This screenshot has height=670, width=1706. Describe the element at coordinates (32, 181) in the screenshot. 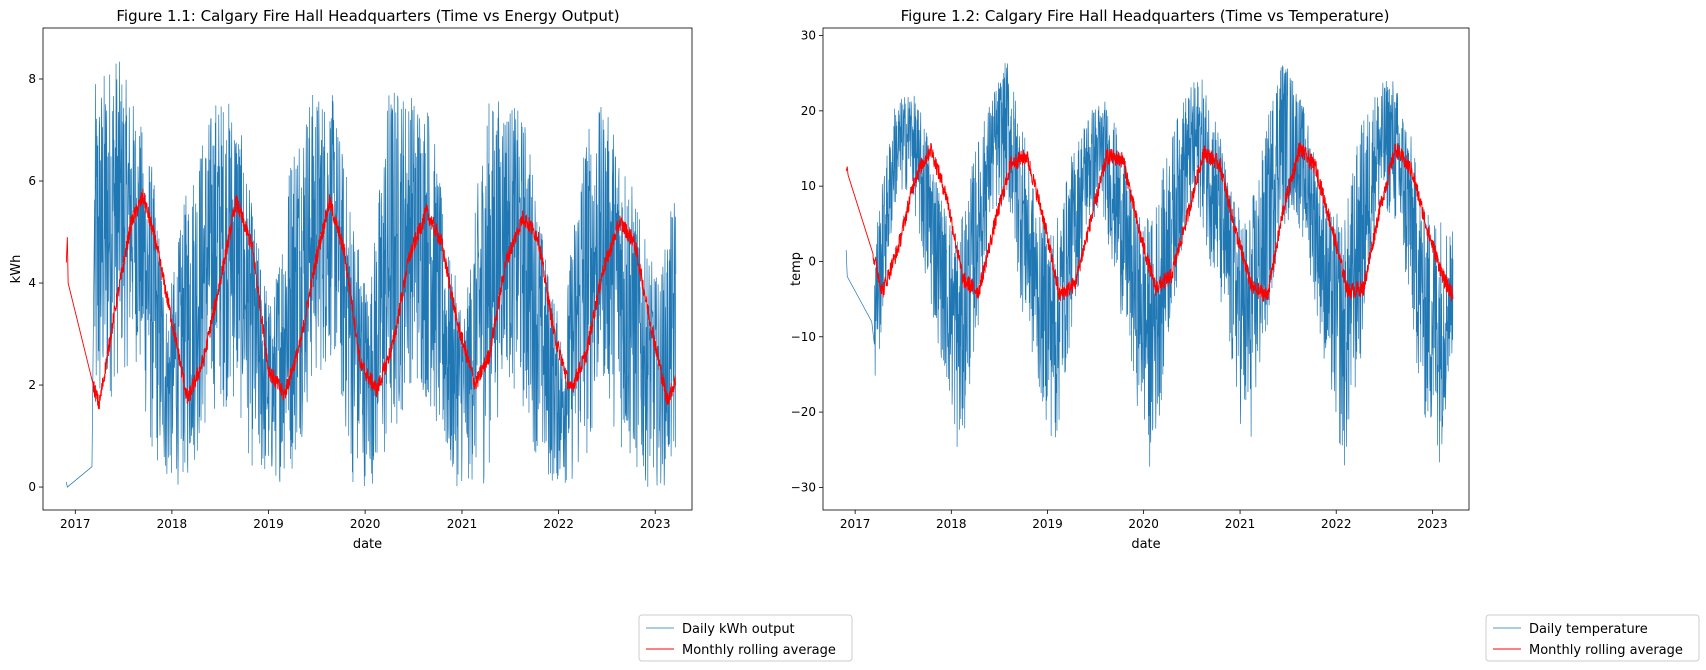

I see `y-tick-label: 6` at that location.